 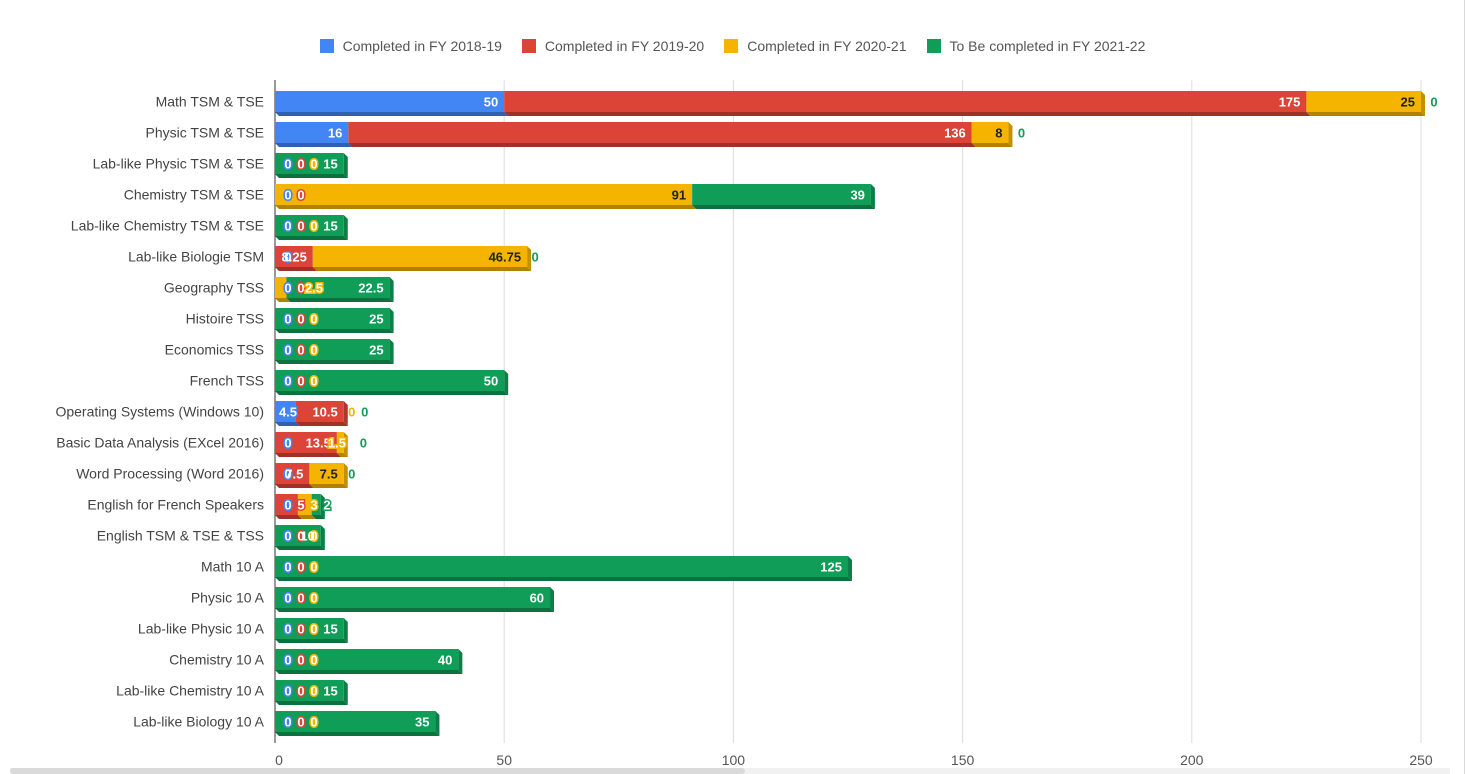 What do you see at coordinates (410, 46) in the screenshot?
I see `legend-item-fy2018-19: Completed in FY 2018-19` at bounding box center [410, 46].